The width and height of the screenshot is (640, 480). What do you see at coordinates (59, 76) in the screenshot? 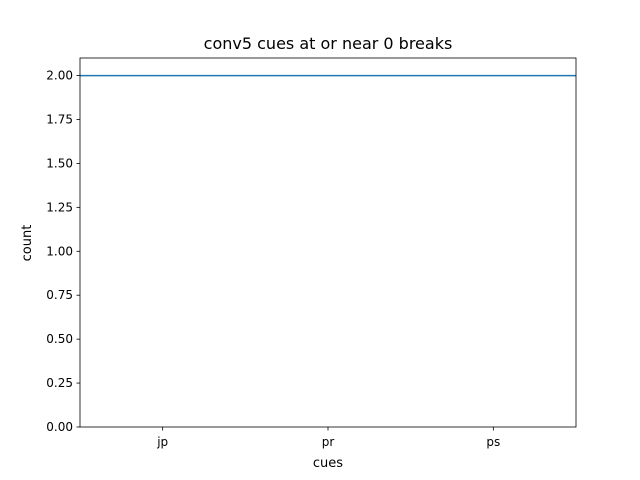
I see `y-tick-label-8: 2.00` at bounding box center [59, 76].